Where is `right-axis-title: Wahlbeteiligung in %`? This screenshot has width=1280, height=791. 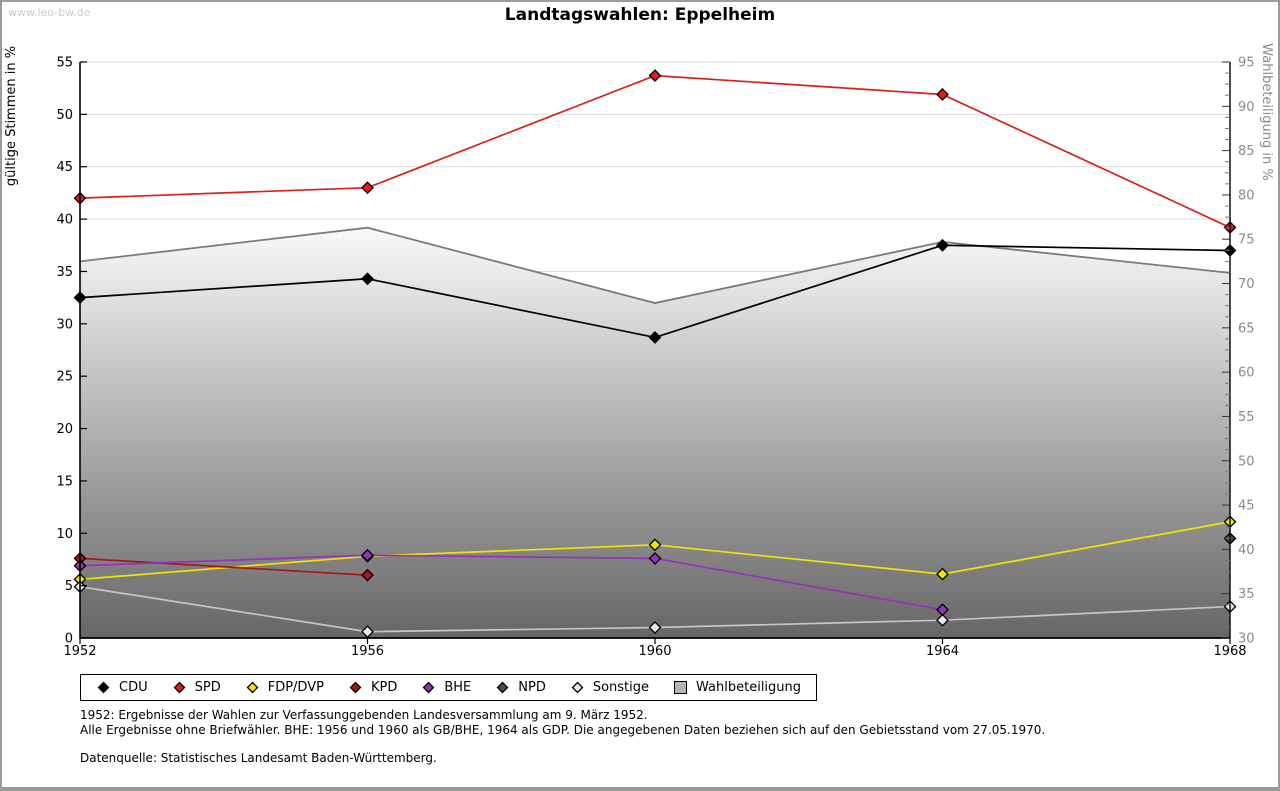
right-axis-title: Wahlbeteiligung in % is located at coordinates (1266, 111).